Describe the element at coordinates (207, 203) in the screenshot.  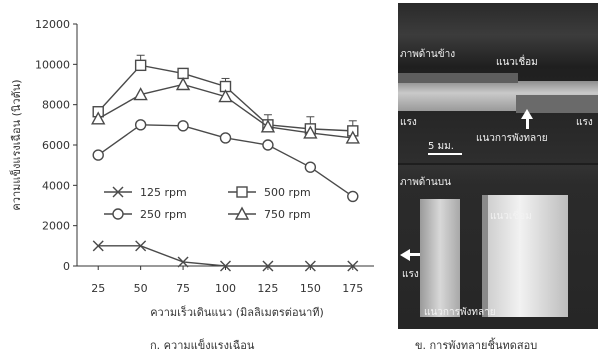
I see `chart-legend: 125 rpm 500 rpm 250 rpm 750 rpm` at that location.